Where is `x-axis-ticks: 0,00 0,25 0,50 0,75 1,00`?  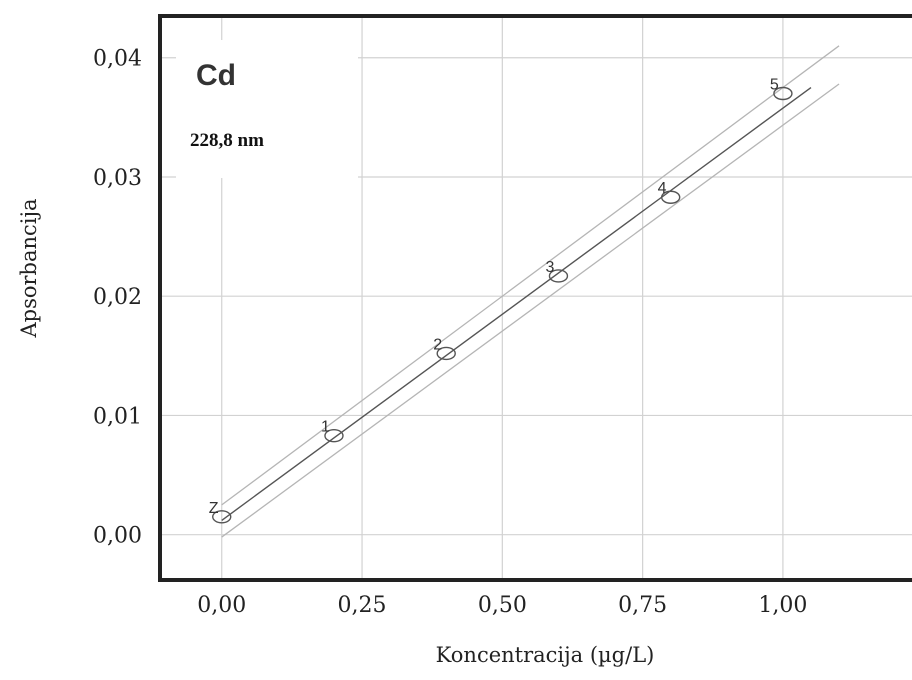
x-axis-ticks: 0,00 0,25 0,50 0,75 1,00 is located at coordinates (502, 605).